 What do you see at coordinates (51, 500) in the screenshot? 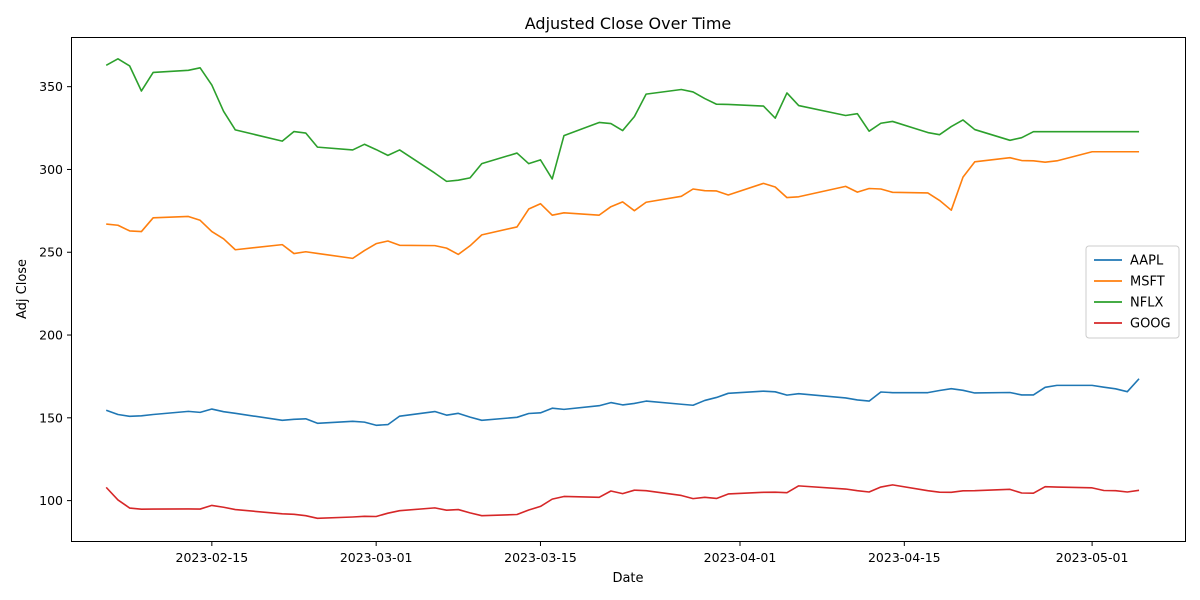
I see `y-tick-label: 100` at bounding box center [51, 500].